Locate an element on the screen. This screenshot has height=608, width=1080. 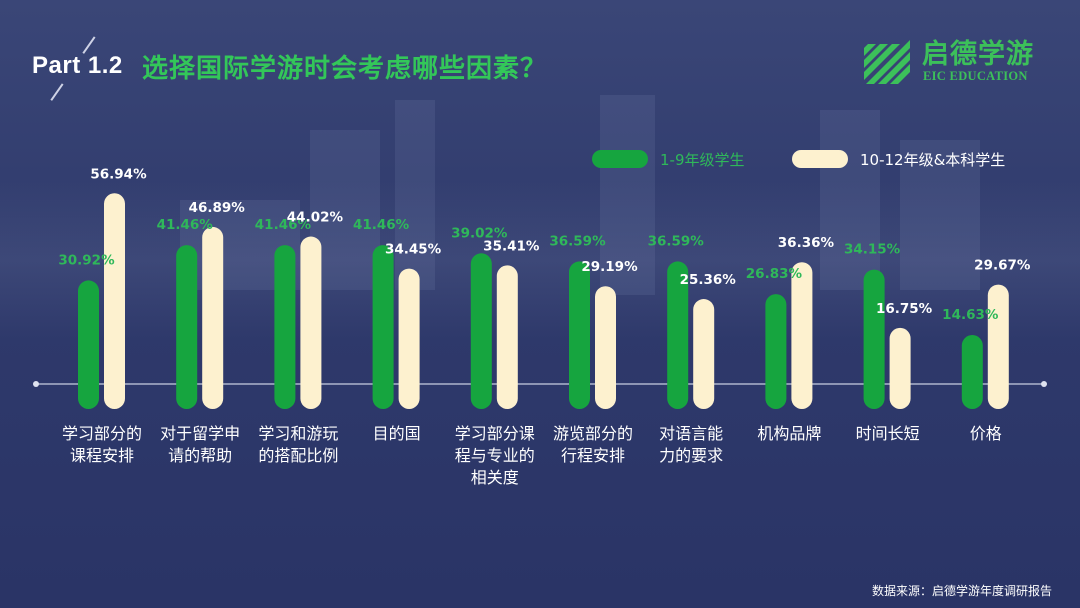
category-label-line: 力的要求 is located at coordinates (691, 455).